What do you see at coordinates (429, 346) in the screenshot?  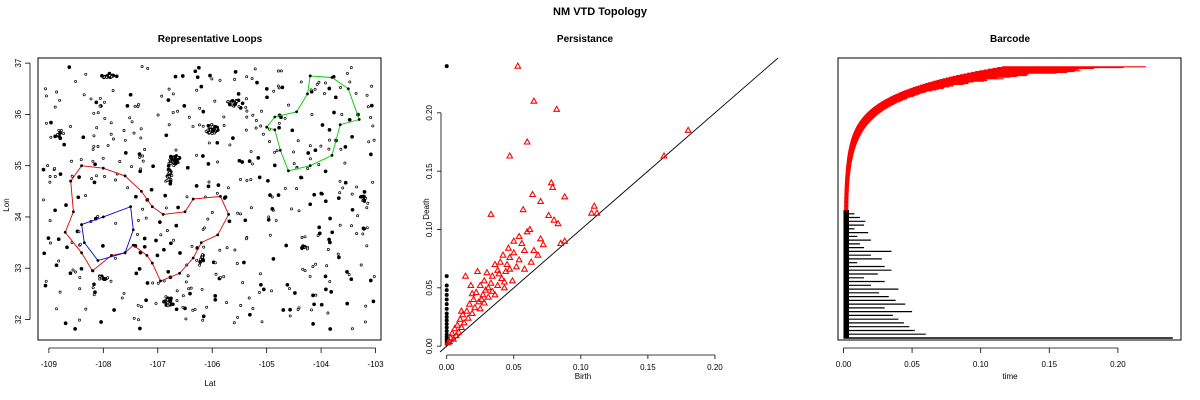 I see `y-tick-label: 0.00` at bounding box center [429, 346].